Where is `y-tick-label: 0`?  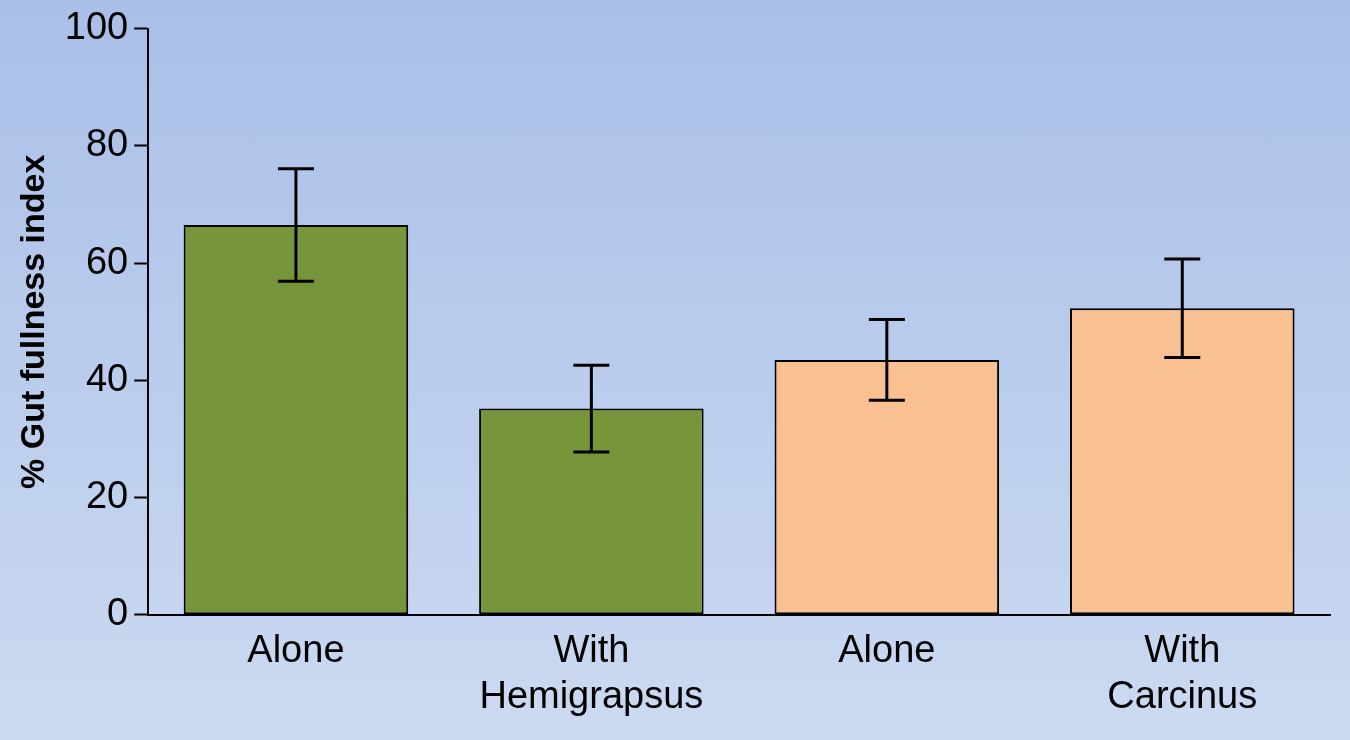
y-tick-label: 0 is located at coordinates (118, 612).